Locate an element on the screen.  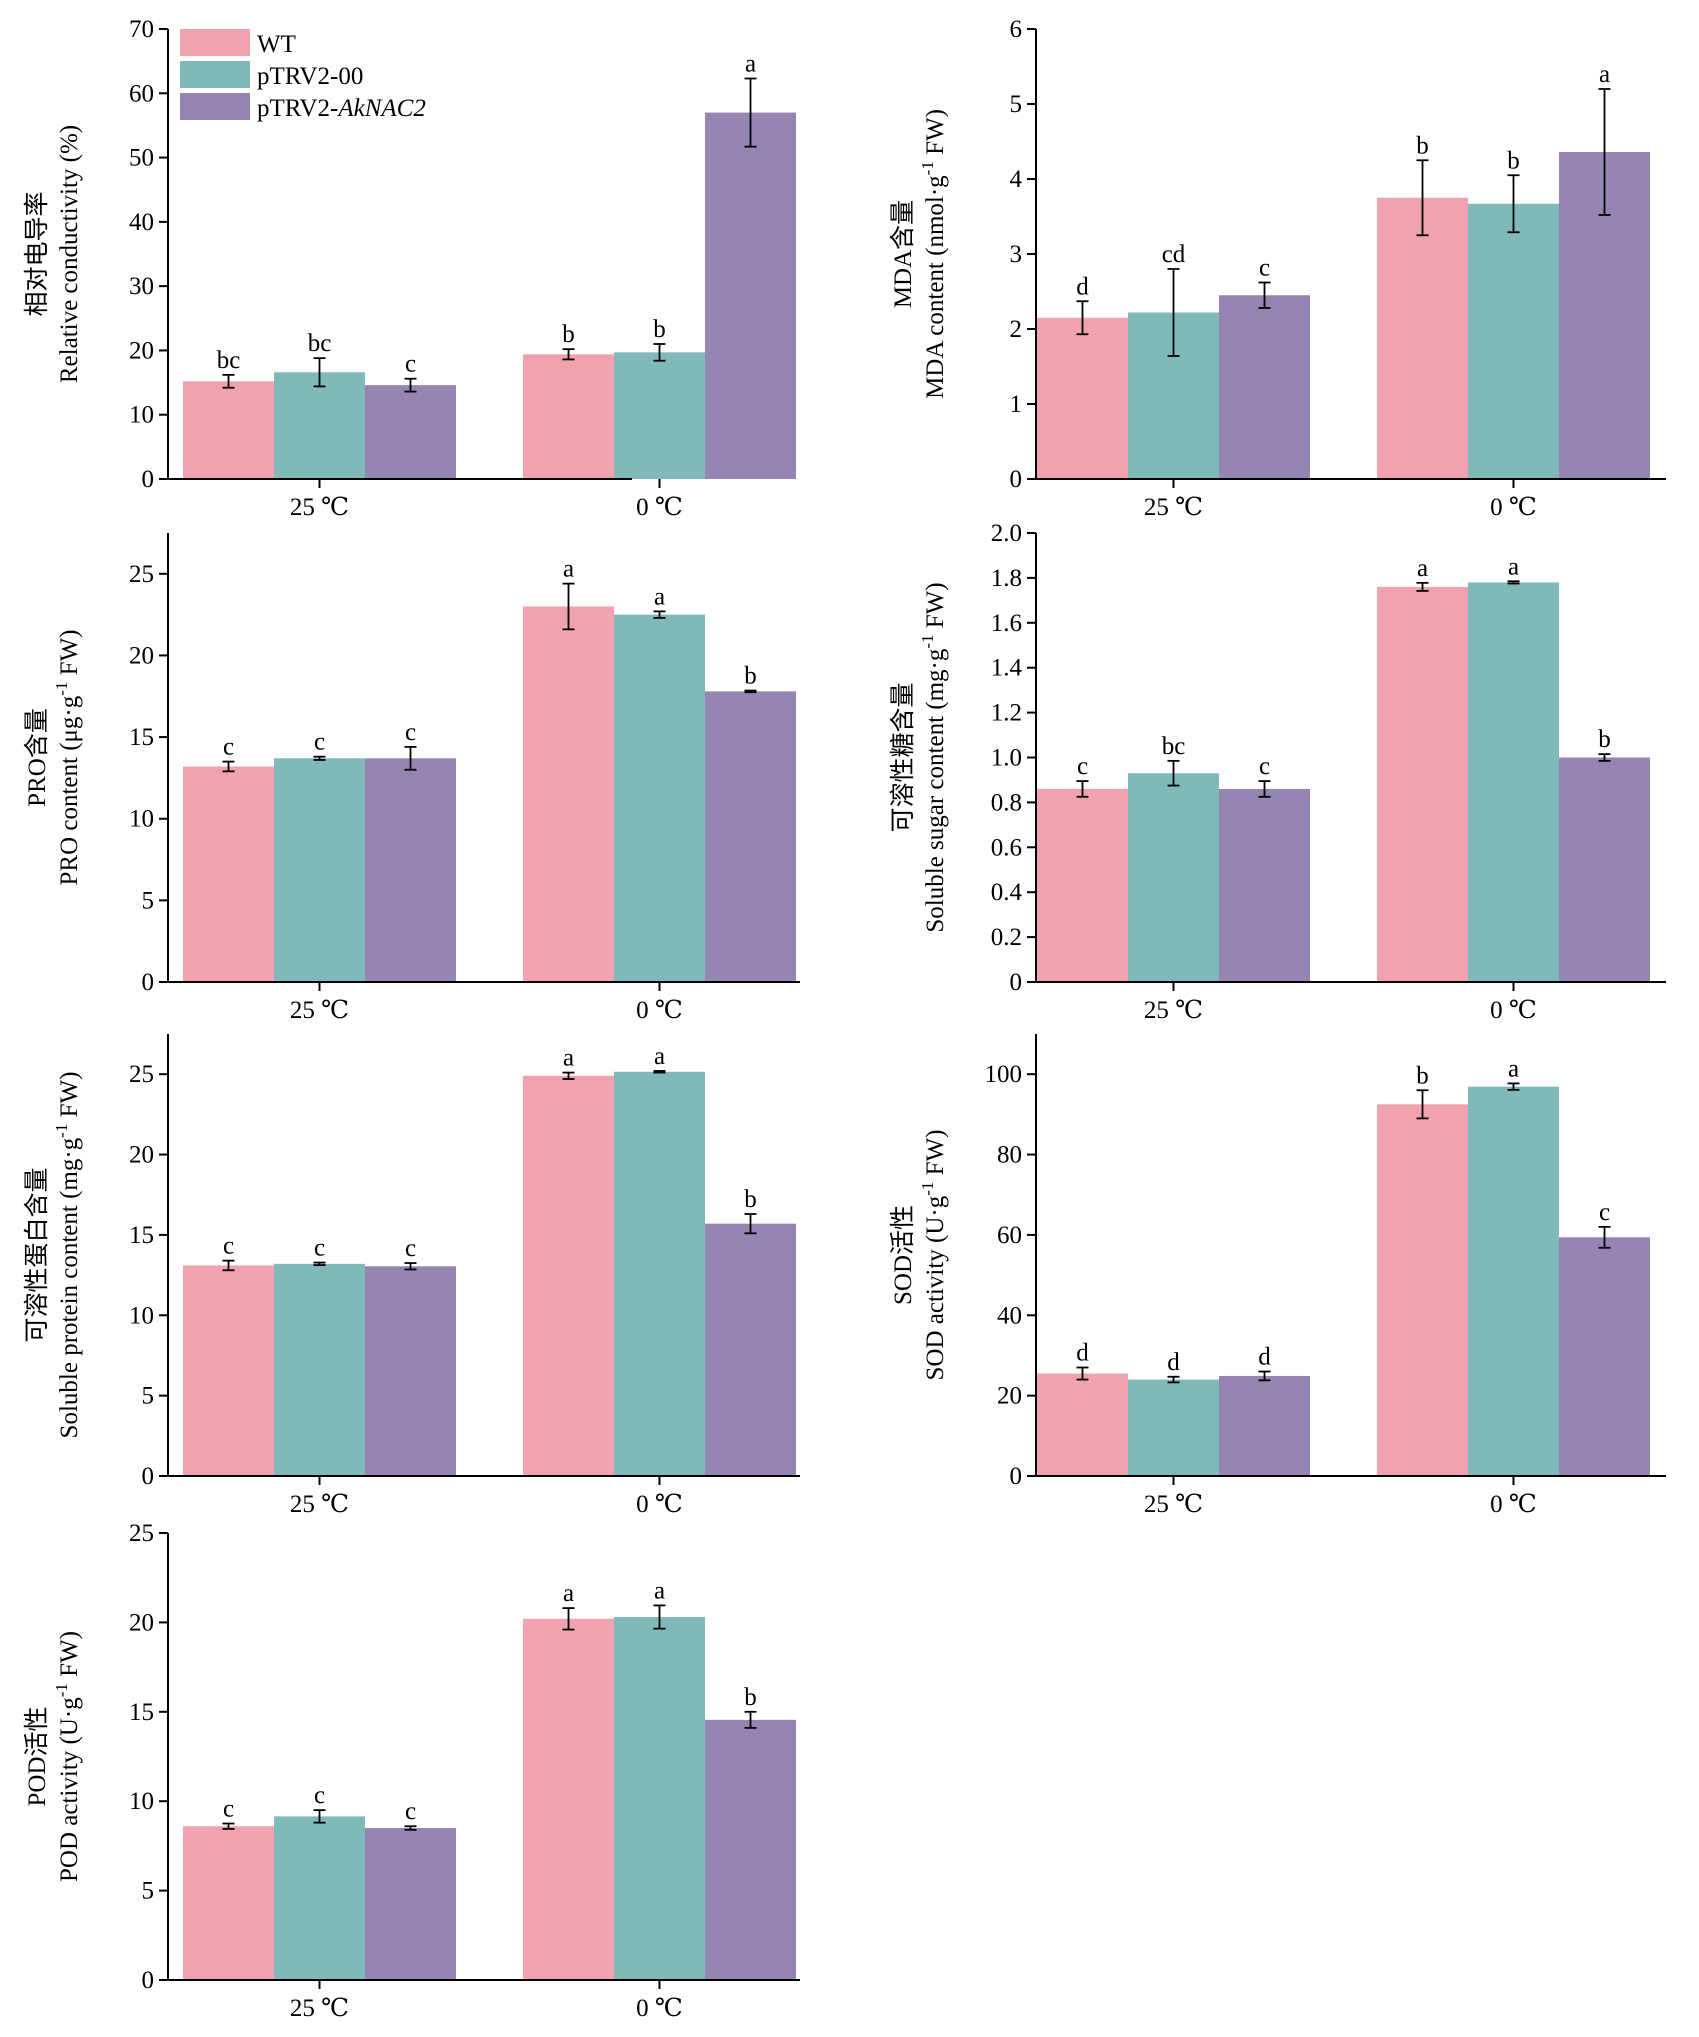
y-tick-label: 100 is located at coordinates (1004, 1074).